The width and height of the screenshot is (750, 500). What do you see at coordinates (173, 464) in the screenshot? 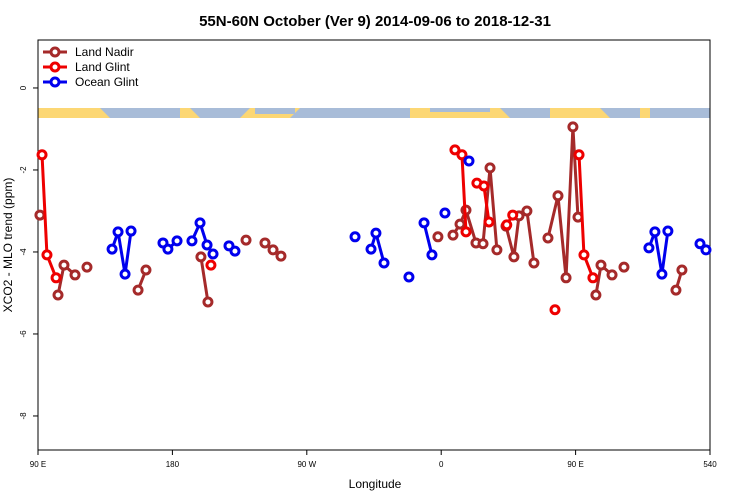
I see `x-tick-label: 180` at bounding box center [173, 464].